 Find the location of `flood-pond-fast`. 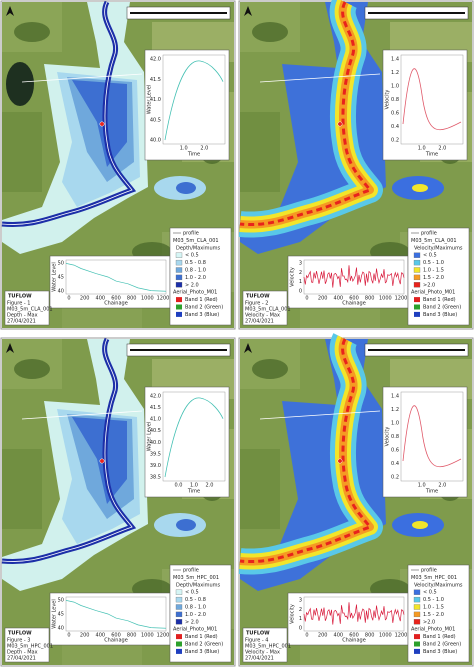

flood-pond-fast is located at coordinates (420, 188).